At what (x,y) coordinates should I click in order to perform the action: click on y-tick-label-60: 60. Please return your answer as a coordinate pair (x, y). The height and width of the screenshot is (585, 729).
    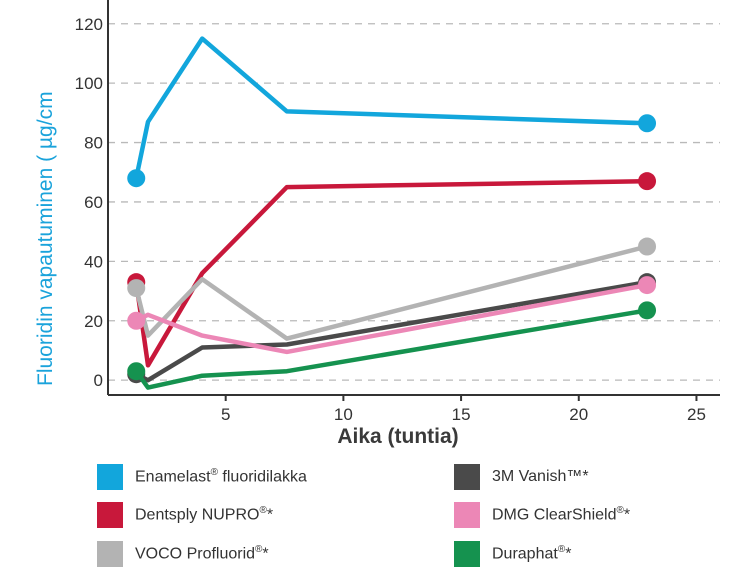
    Looking at the image, I should click on (93, 202).